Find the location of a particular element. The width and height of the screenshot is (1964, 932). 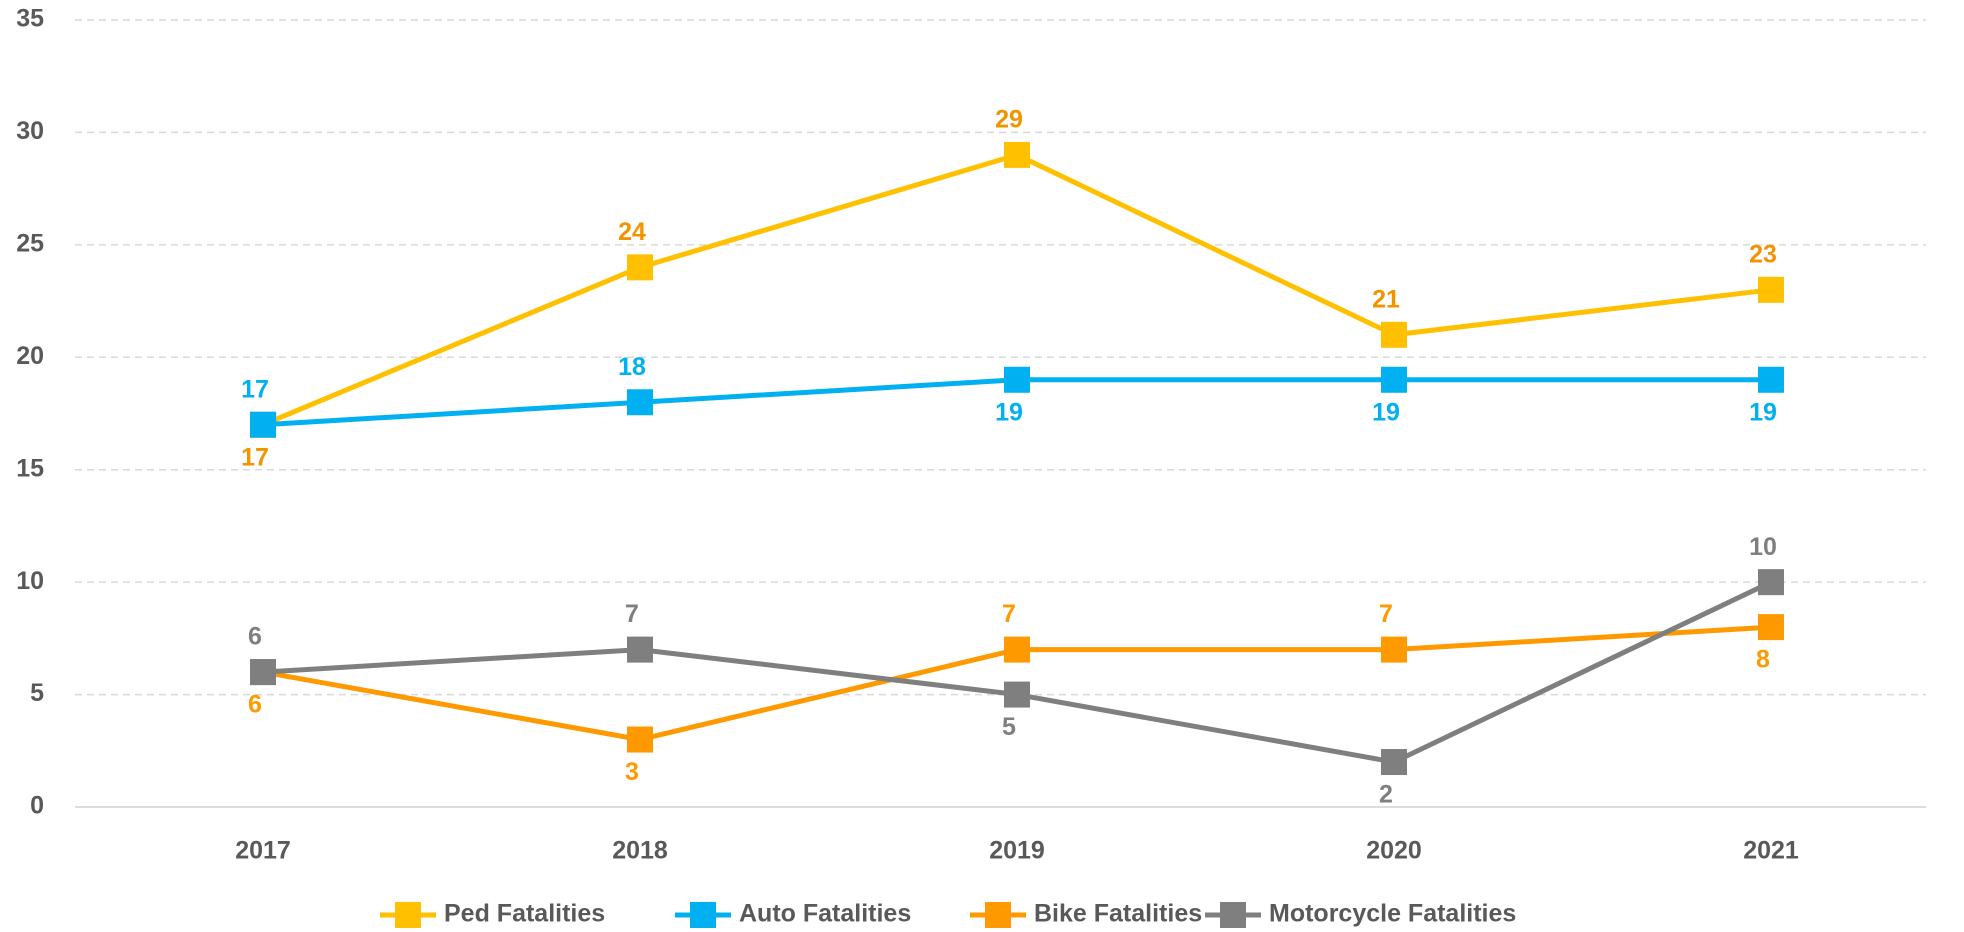

y-tick-label: 15 is located at coordinates (30, 468).